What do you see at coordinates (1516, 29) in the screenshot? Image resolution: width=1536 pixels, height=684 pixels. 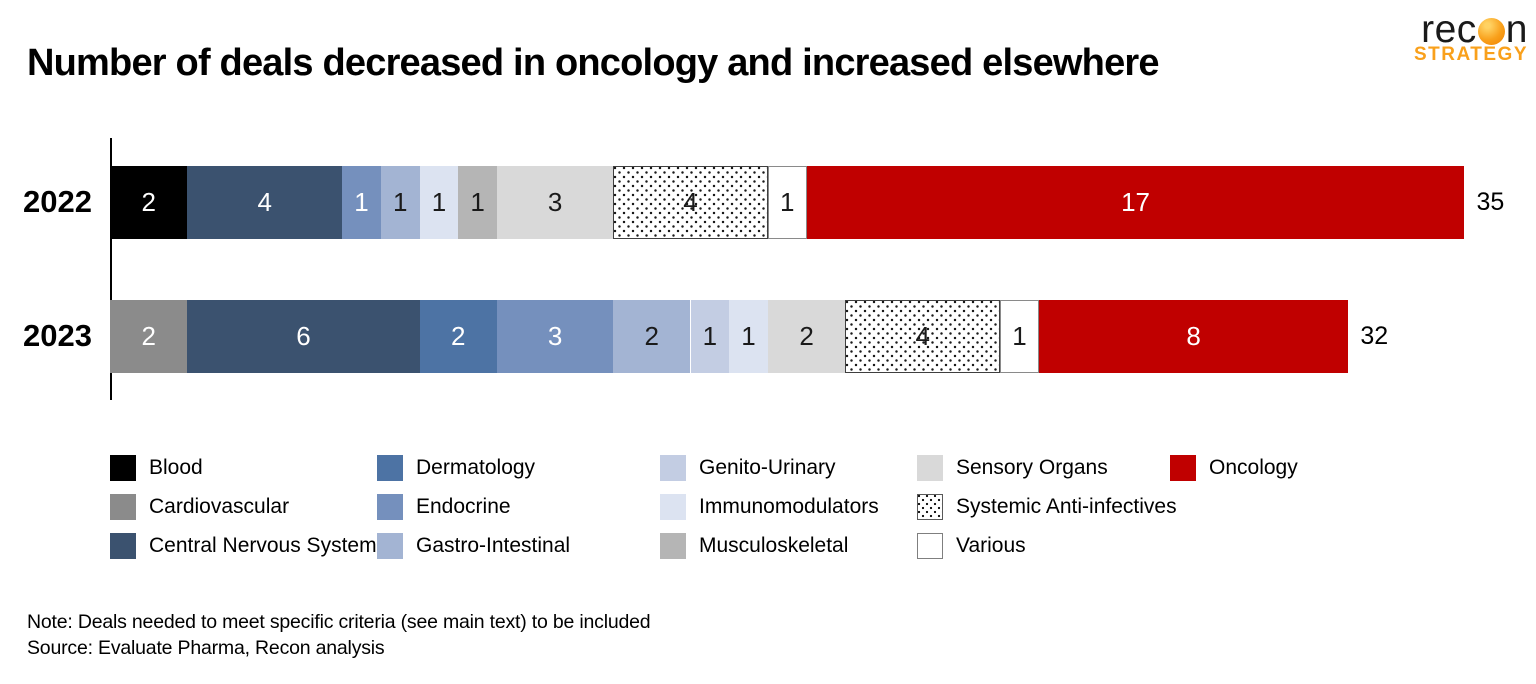 I see `logo-text-post: n` at bounding box center [1516, 29].